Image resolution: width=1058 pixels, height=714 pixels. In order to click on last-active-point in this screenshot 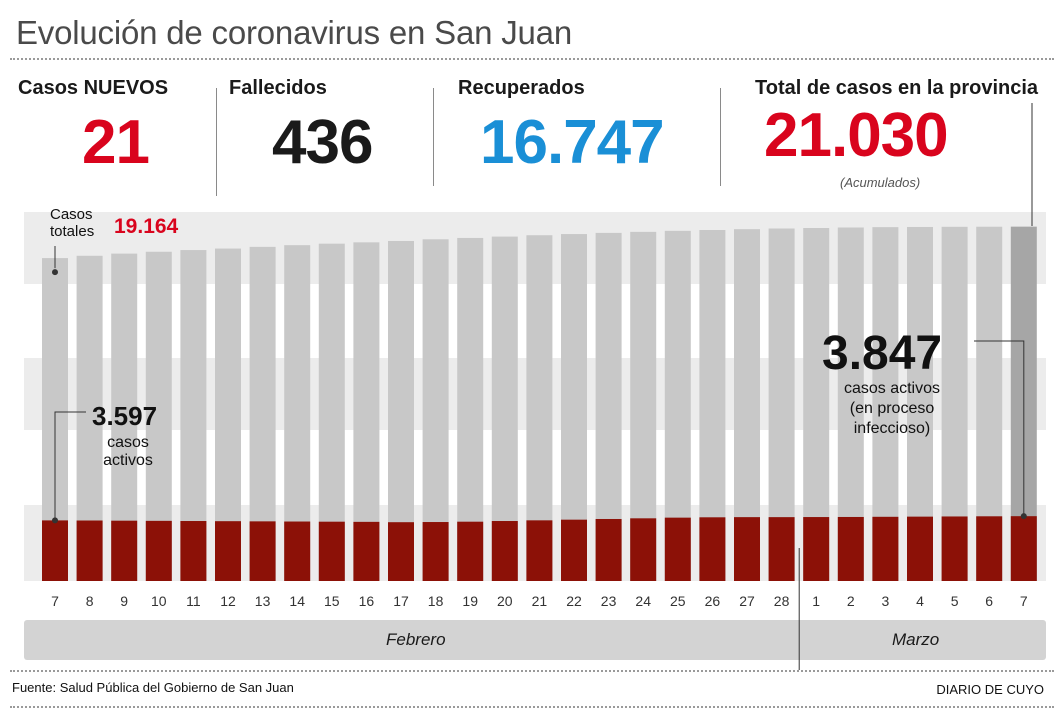, I will do `click(1023, 516)`.